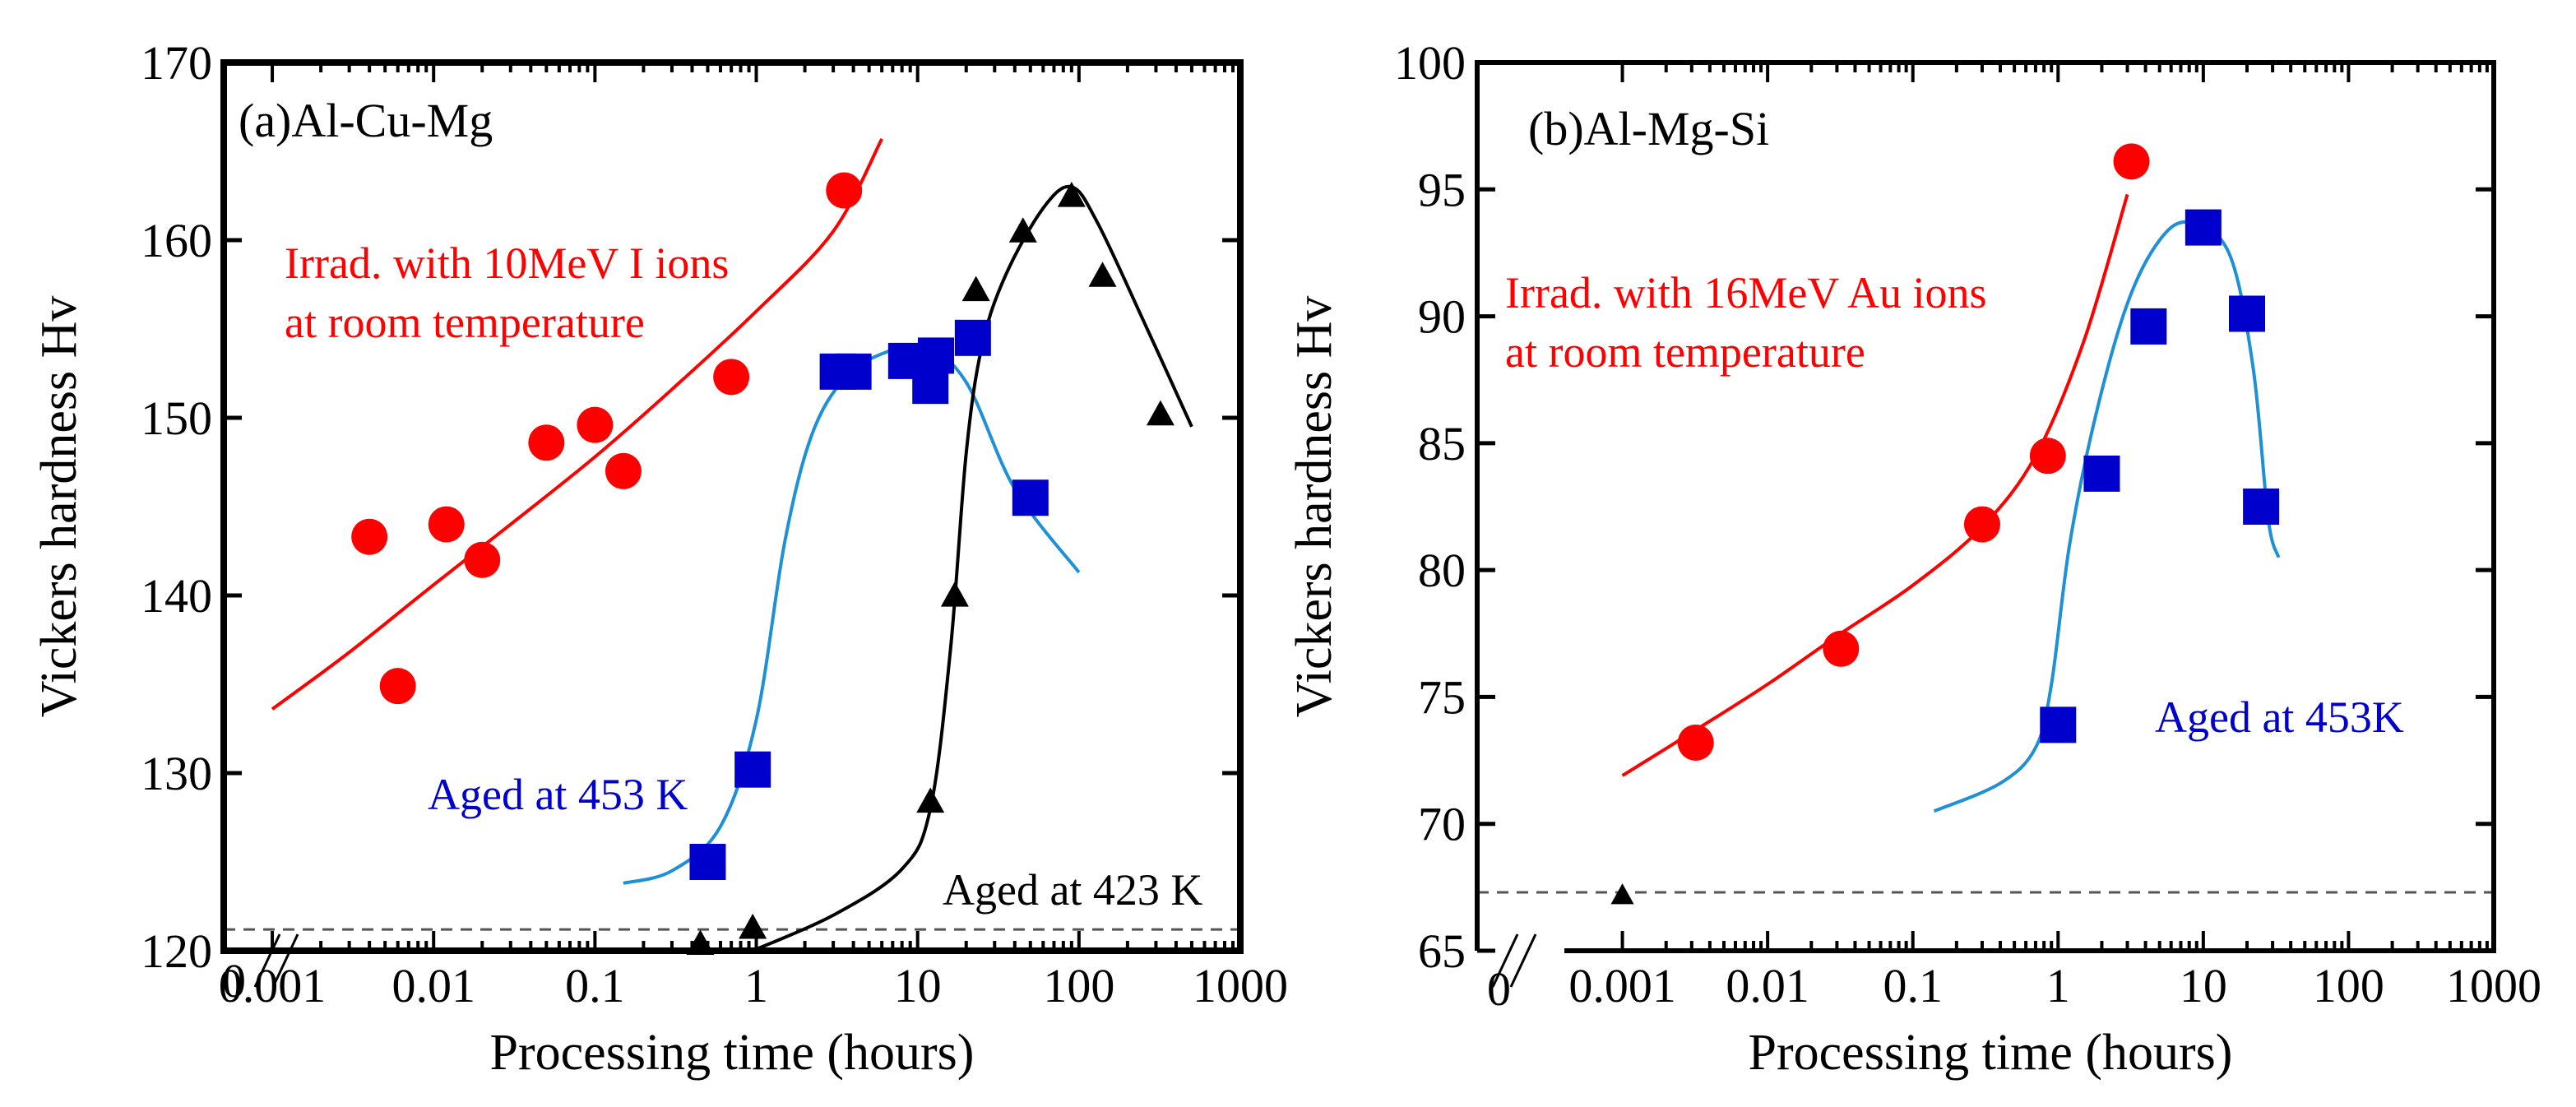 This screenshot has height=1107, width=2576. What do you see at coordinates (1079, 985) in the screenshot?
I see `panel-a-xtick-label: 100` at bounding box center [1079, 985].